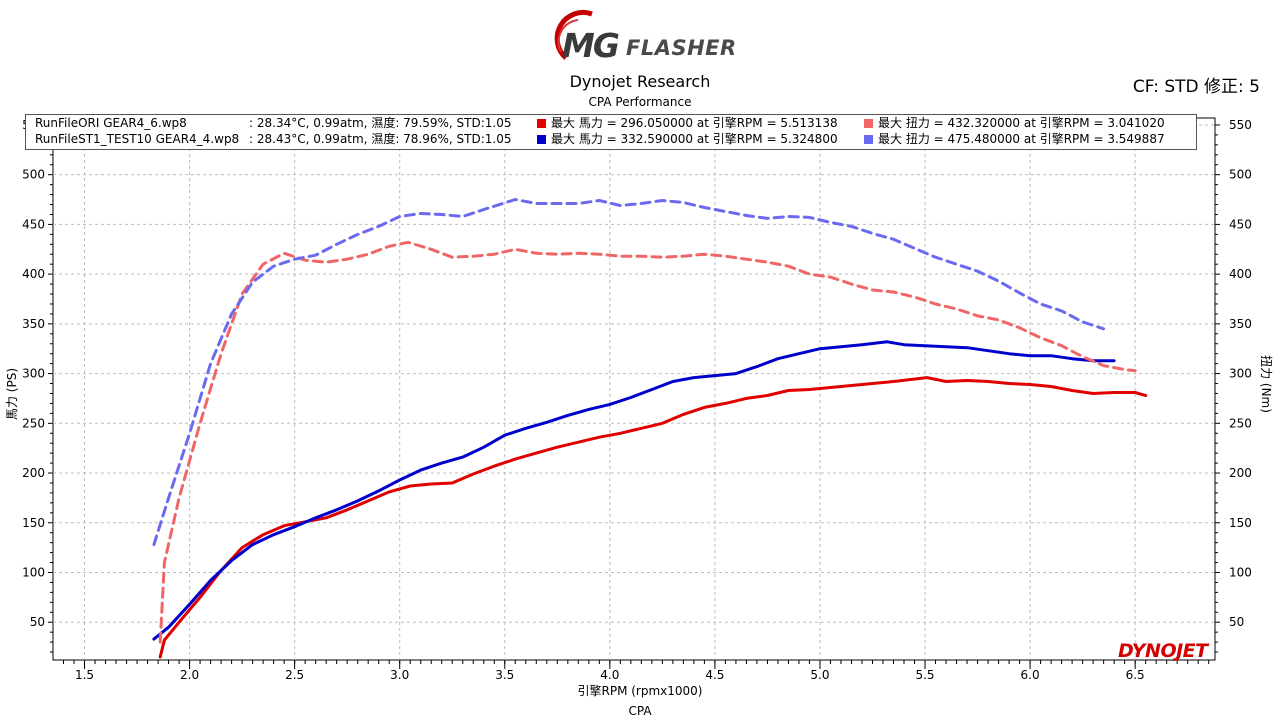  Describe the element at coordinates (1163, 651) in the screenshot. I see `dynojet-logo: DYNOJET` at that location.